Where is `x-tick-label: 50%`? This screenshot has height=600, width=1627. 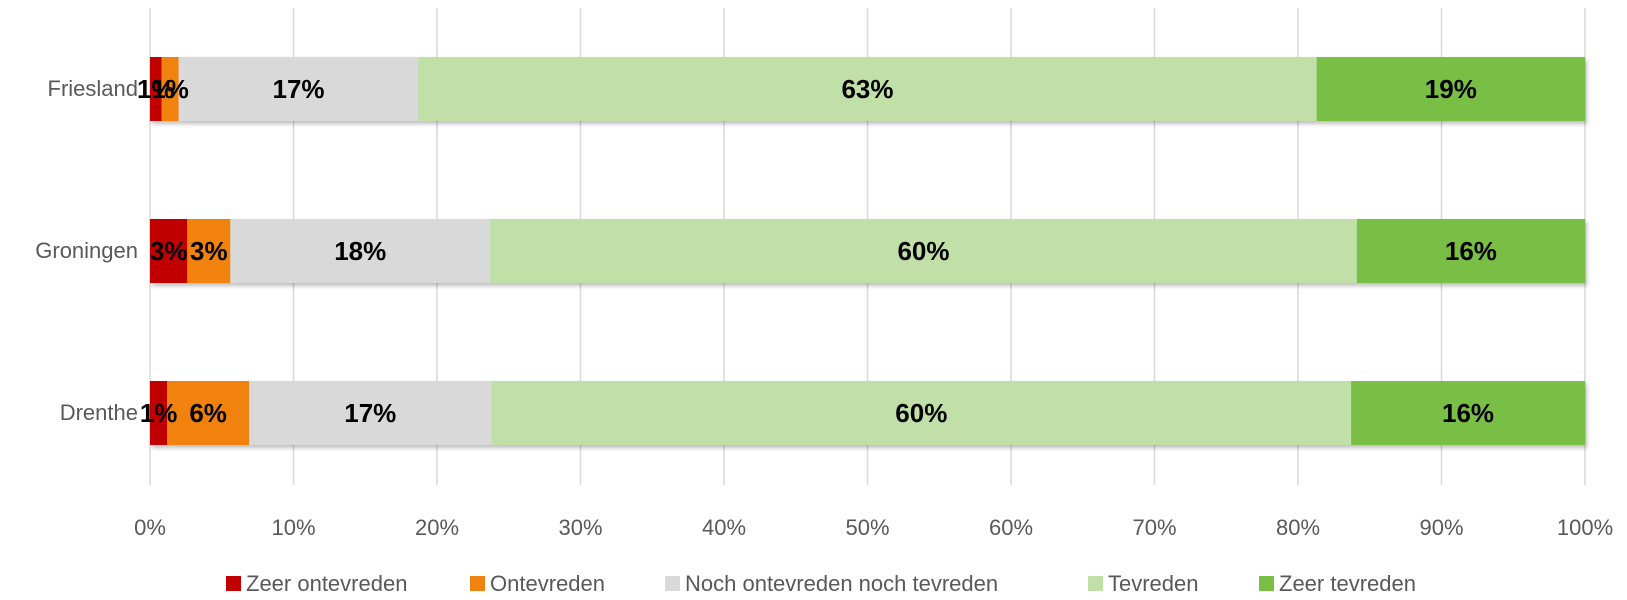
x-tick-label: 50% is located at coordinates (867, 527).